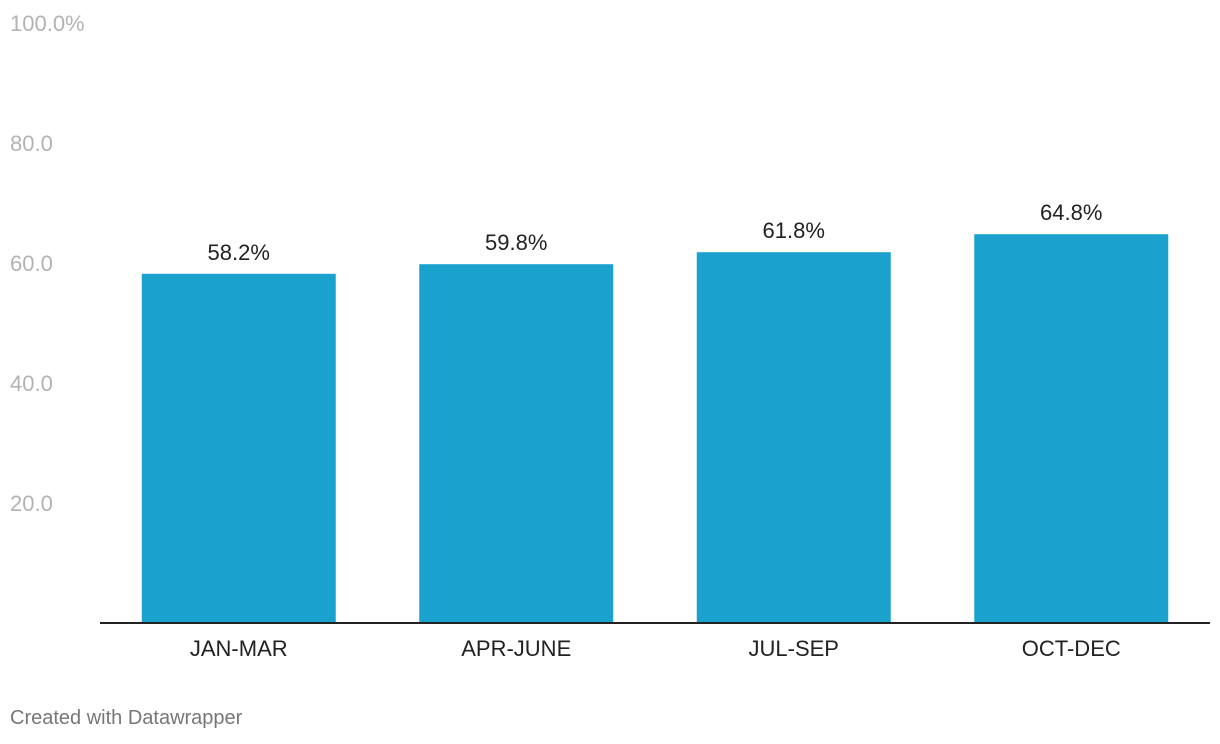 The image size is (1220, 744). Describe the element at coordinates (516, 242) in the screenshot. I see `bar-value-label: 59.8%` at that location.